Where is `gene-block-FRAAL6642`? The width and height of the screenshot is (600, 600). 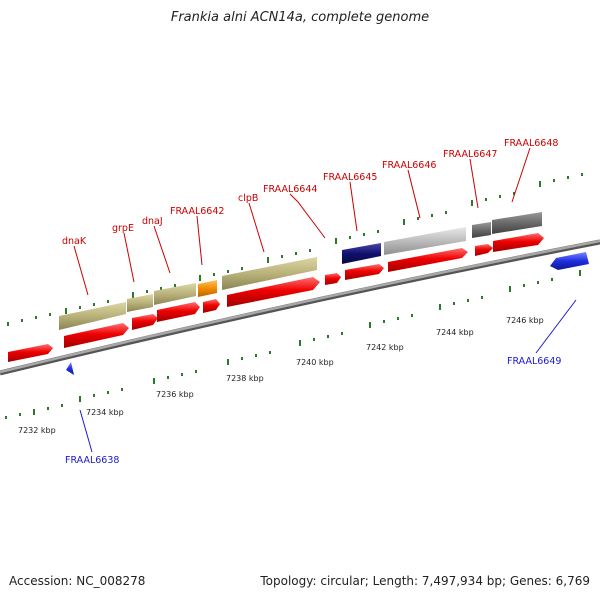
gene-block-FRAAL6642 is located at coordinates (207, 288).